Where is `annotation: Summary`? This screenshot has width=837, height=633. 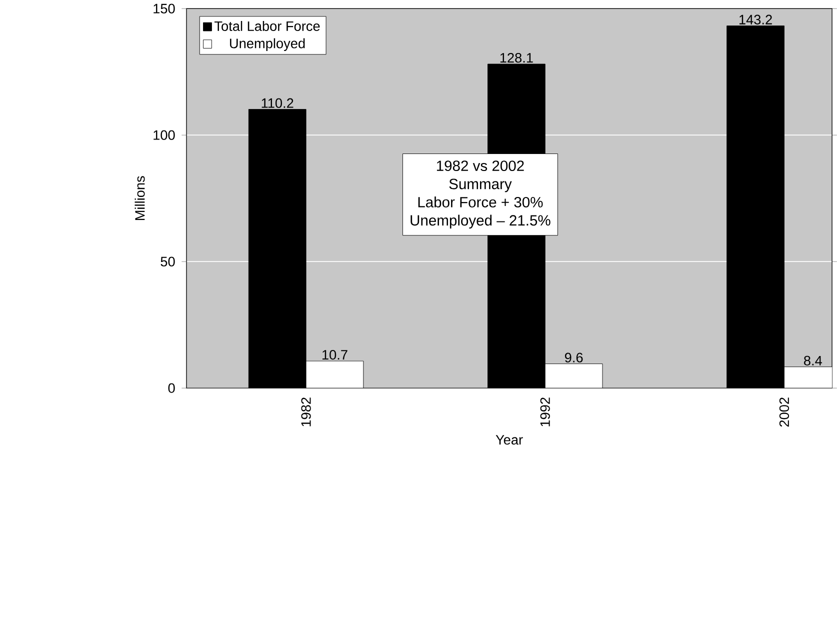 annotation: Summary is located at coordinates (480, 185).